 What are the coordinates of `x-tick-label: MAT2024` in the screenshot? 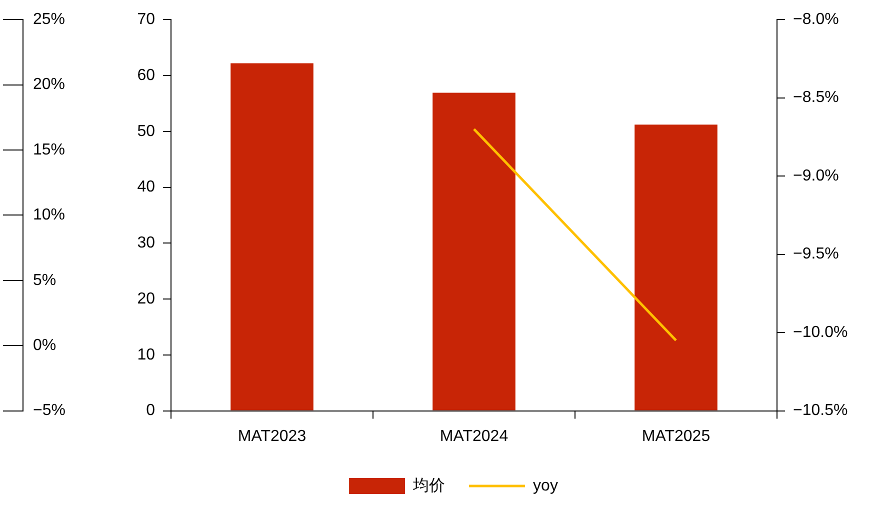 It's located at (474, 436).